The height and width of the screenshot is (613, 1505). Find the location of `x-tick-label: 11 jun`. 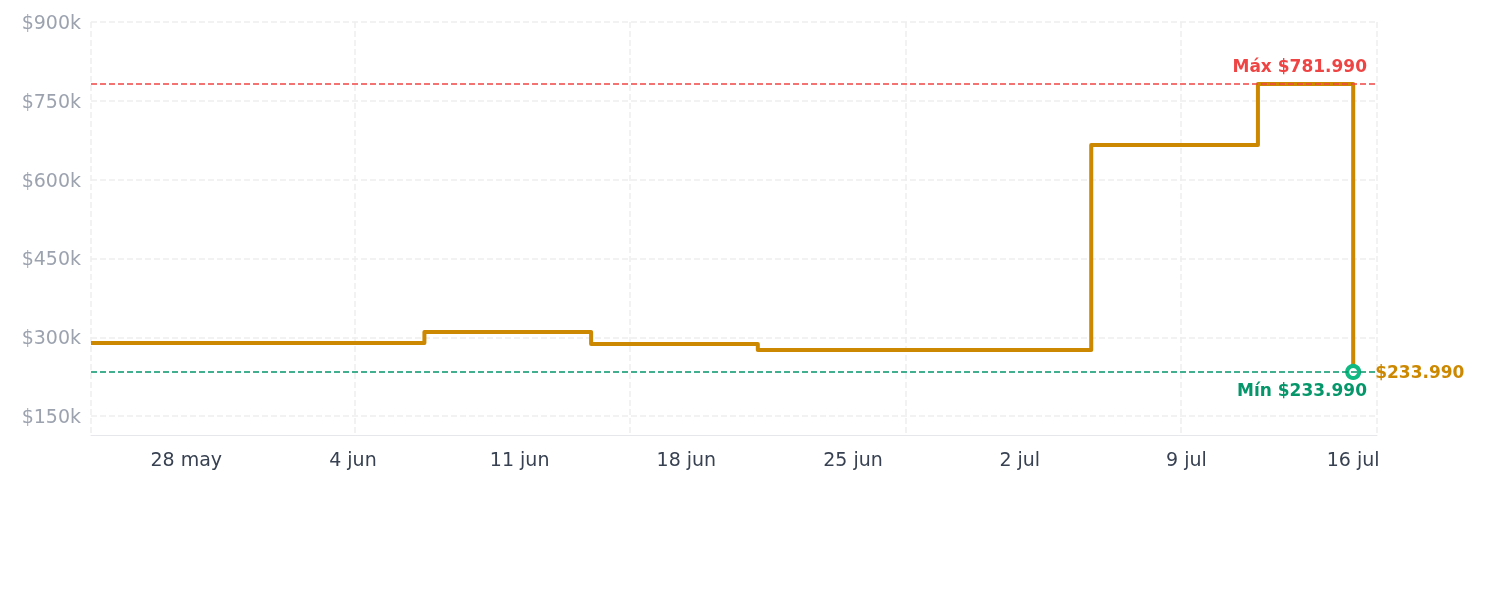

x-tick-label: 11 jun is located at coordinates (519, 458).